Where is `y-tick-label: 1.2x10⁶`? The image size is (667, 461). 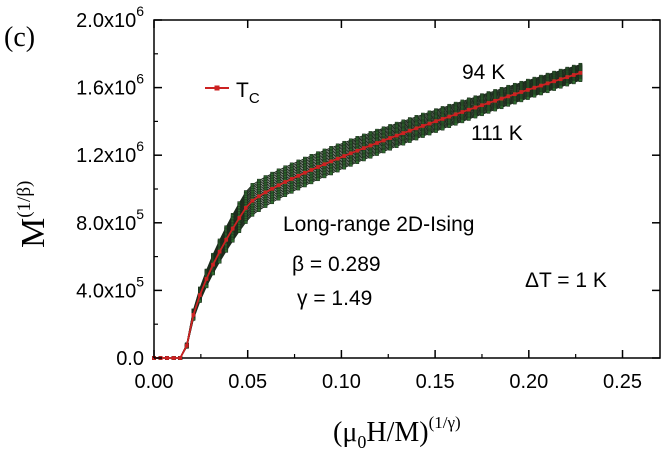
y-tick-label: 1.2x10⁶ is located at coordinates (110, 152).